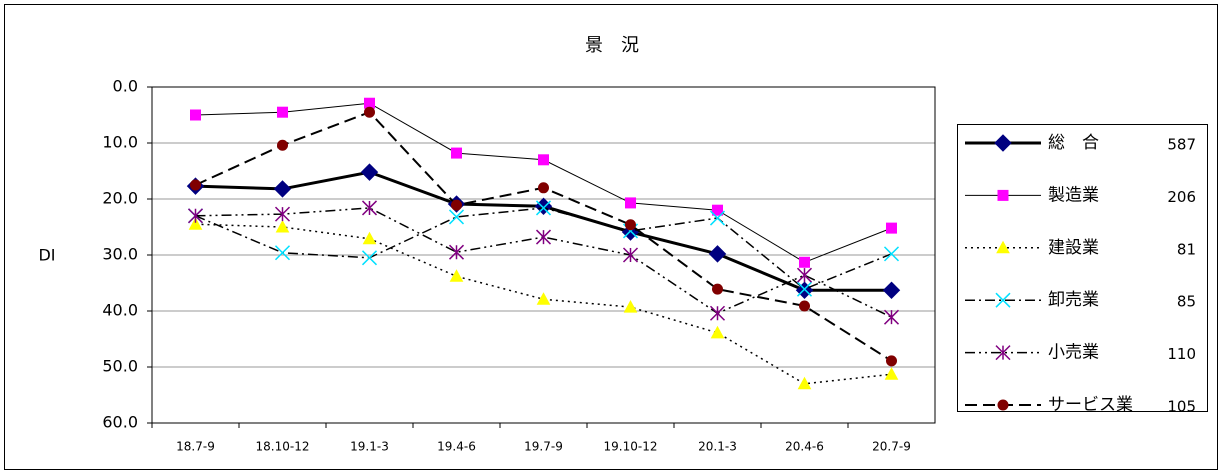  What do you see at coordinates (612, 45) in the screenshot?
I see `chart-title: 景 況` at bounding box center [612, 45].